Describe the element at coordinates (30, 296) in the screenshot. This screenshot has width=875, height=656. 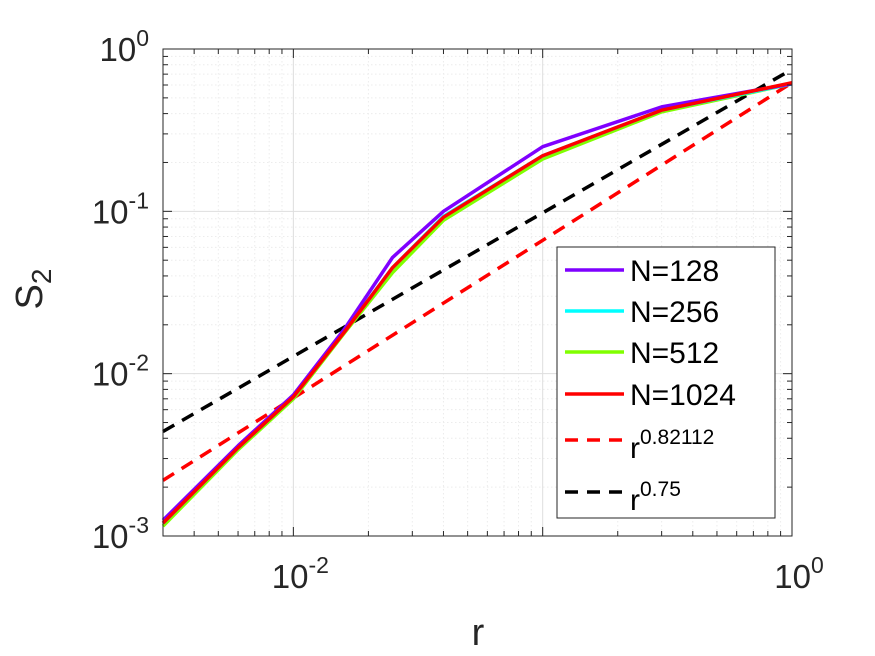
I see `y-axis-label-main: S` at that location.